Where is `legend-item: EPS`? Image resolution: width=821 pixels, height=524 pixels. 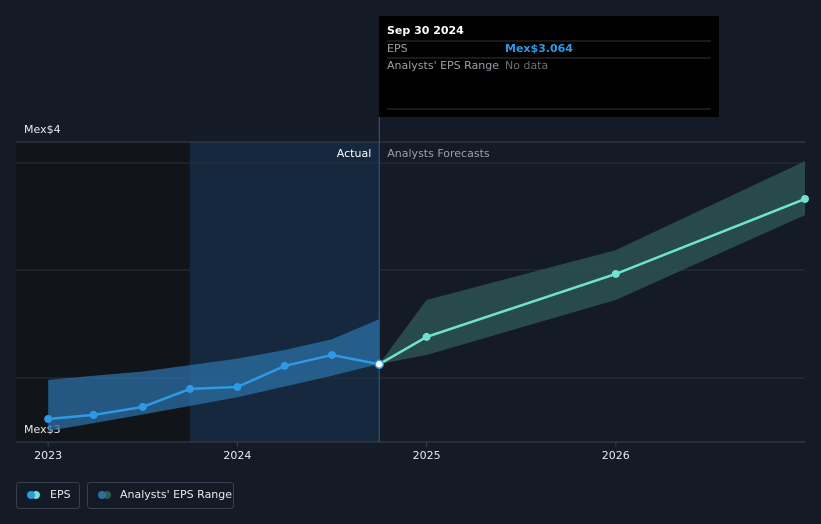 legend-item: EPS is located at coordinates (48, 495).